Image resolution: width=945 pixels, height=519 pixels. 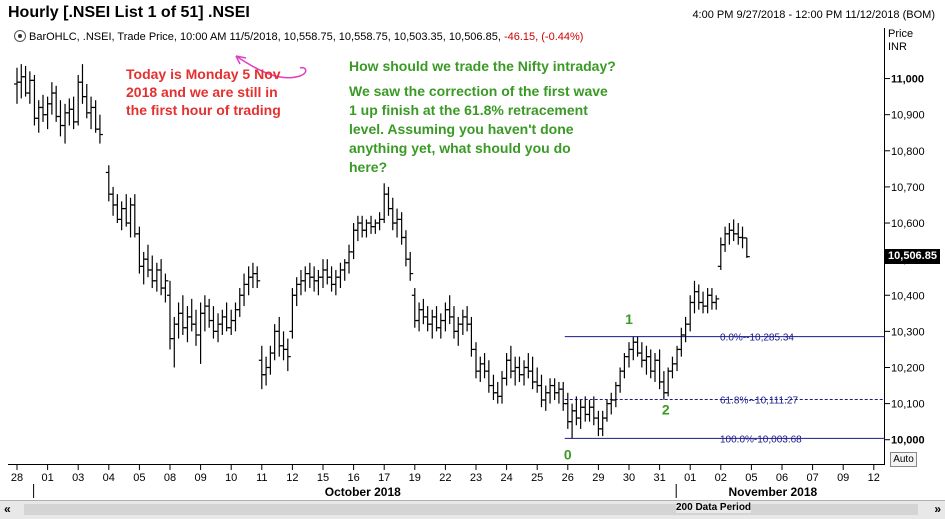 I want to click on price-axis-label: Price, so click(x=901, y=34).